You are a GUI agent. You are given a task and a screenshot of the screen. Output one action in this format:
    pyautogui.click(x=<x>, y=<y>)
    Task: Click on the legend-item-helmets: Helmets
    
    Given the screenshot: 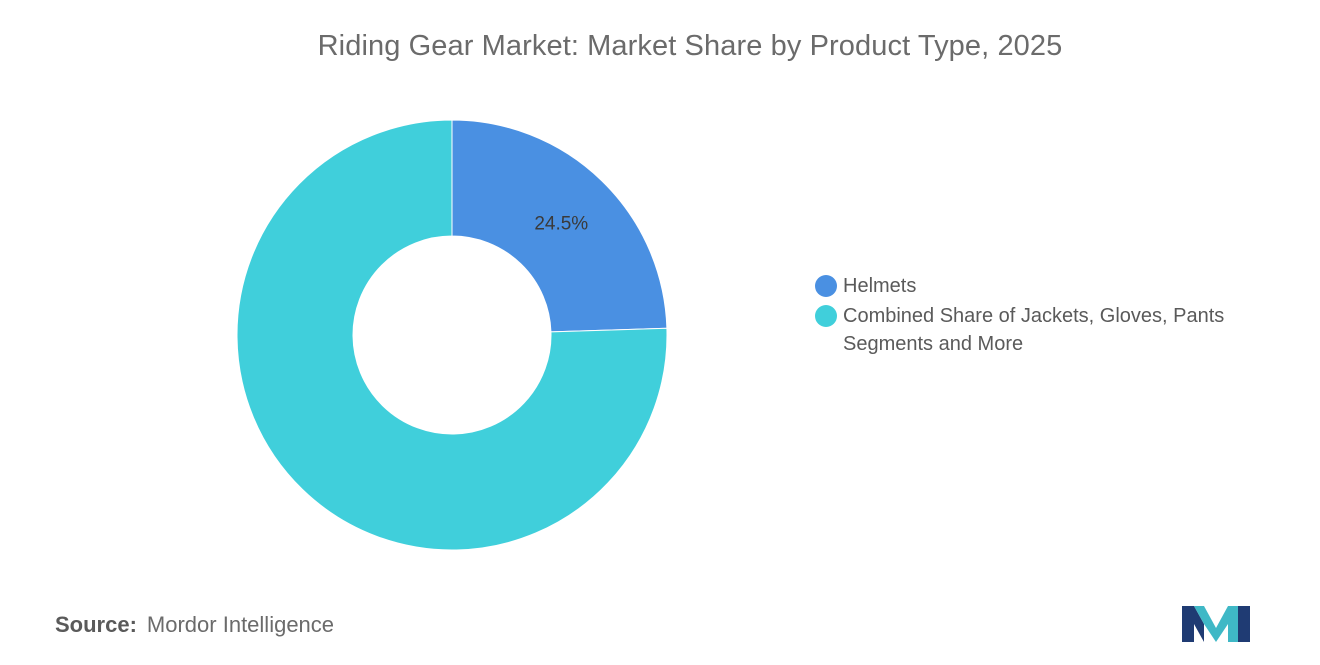 What is the action you would take?
    pyautogui.click(x=1050, y=286)
    